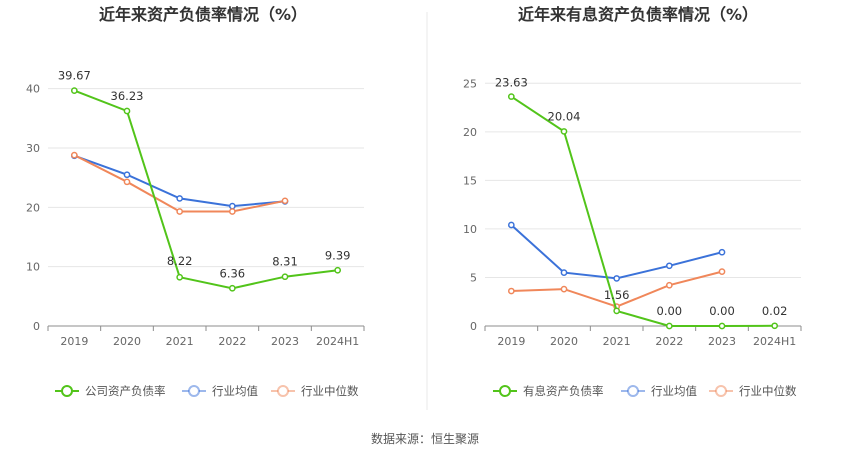 Image resolution: width=850 pixels, height=459 pixels. I want to click on data-label: 1.56, so click(617, 295).